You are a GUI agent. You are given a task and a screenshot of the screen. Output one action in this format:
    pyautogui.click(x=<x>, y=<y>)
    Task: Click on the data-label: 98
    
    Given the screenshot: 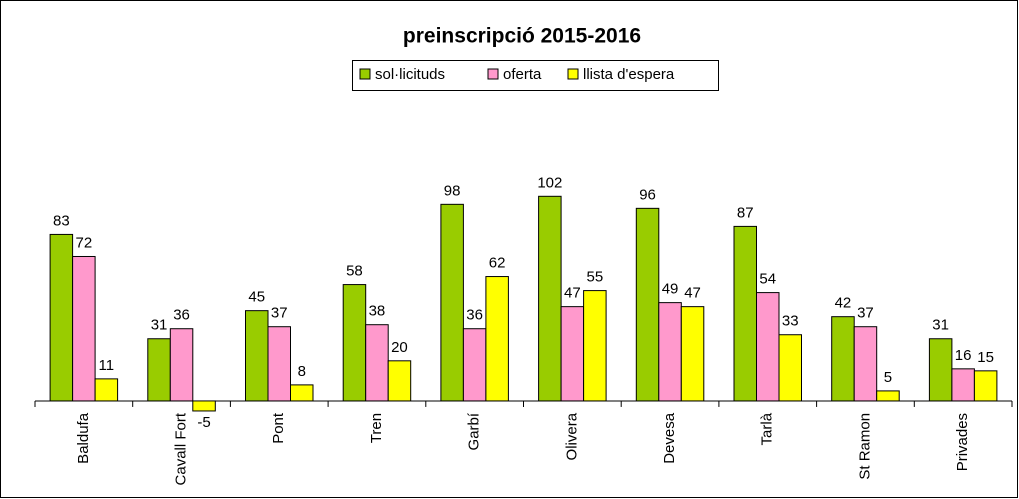 What is the action you would take?
    pyautogui.click(x=452, y=190)
    